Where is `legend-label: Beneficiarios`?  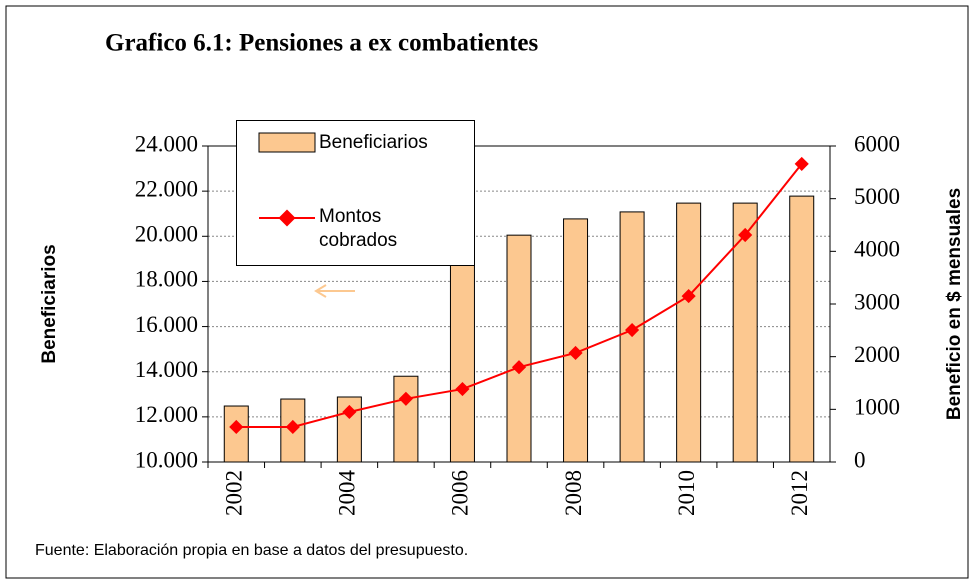 legend-label: Beneficiarios is located at coordinates (373, 142).